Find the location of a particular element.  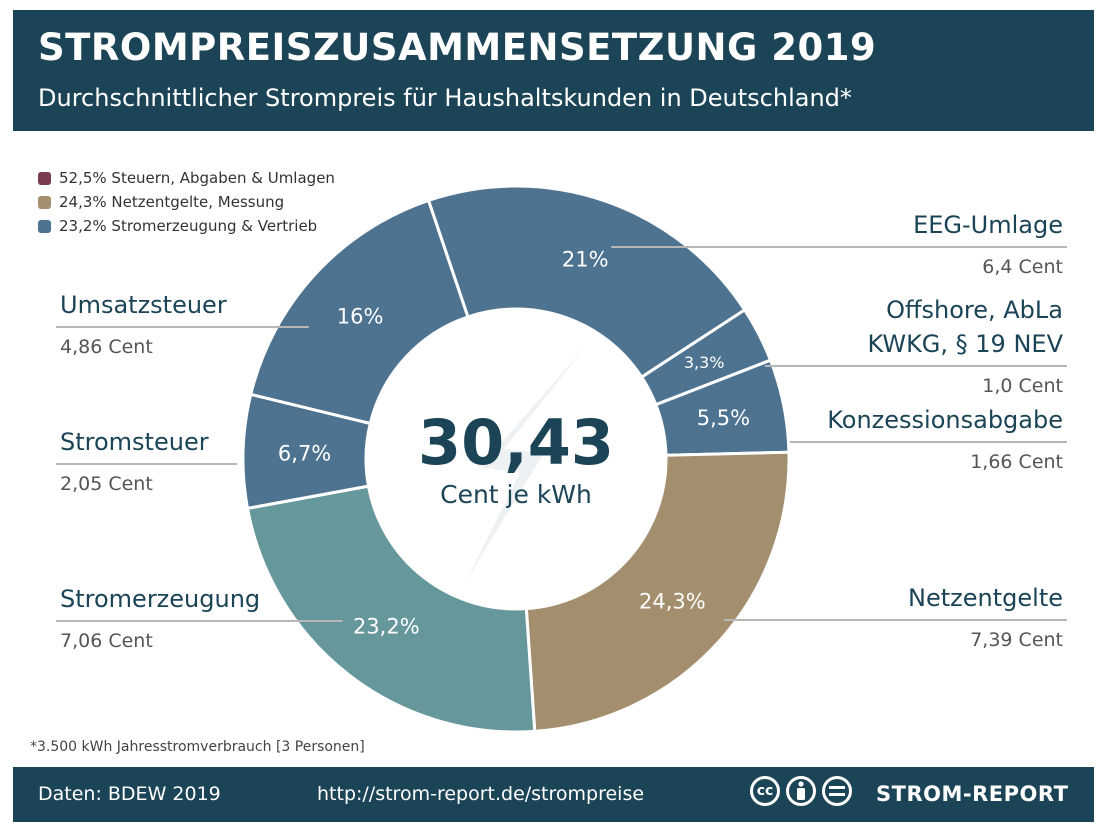

pct-label-konzessionsabgabe: 5,5% is located at coordinates (723, 418).